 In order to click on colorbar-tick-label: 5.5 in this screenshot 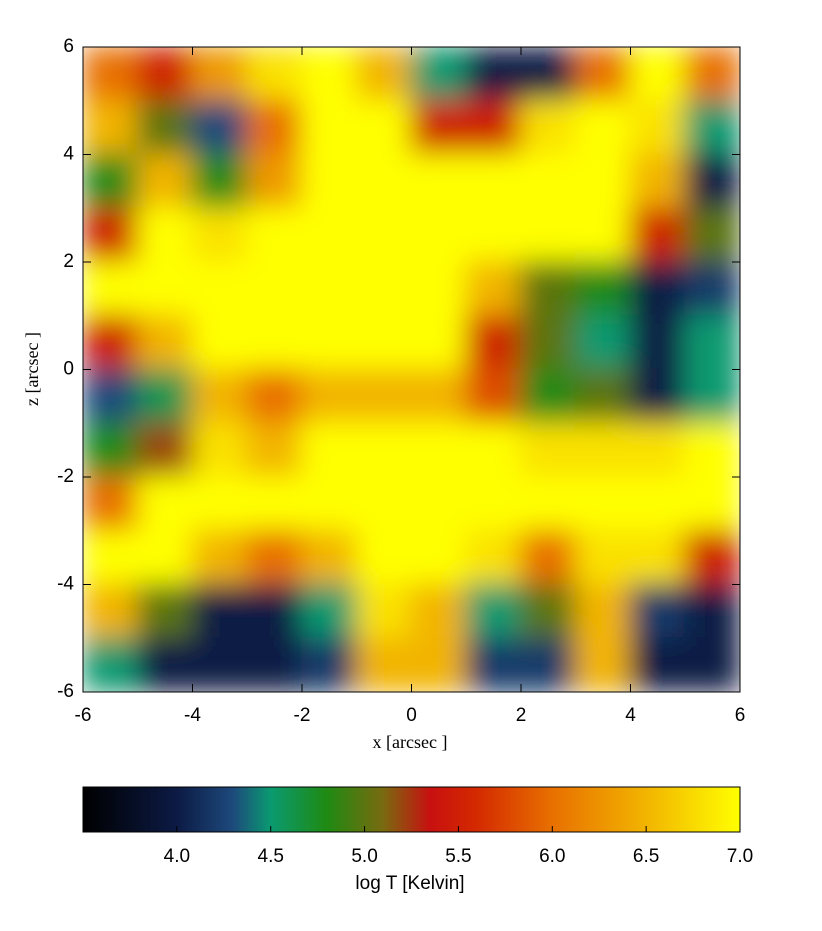, I will do `click(458, 856)`.